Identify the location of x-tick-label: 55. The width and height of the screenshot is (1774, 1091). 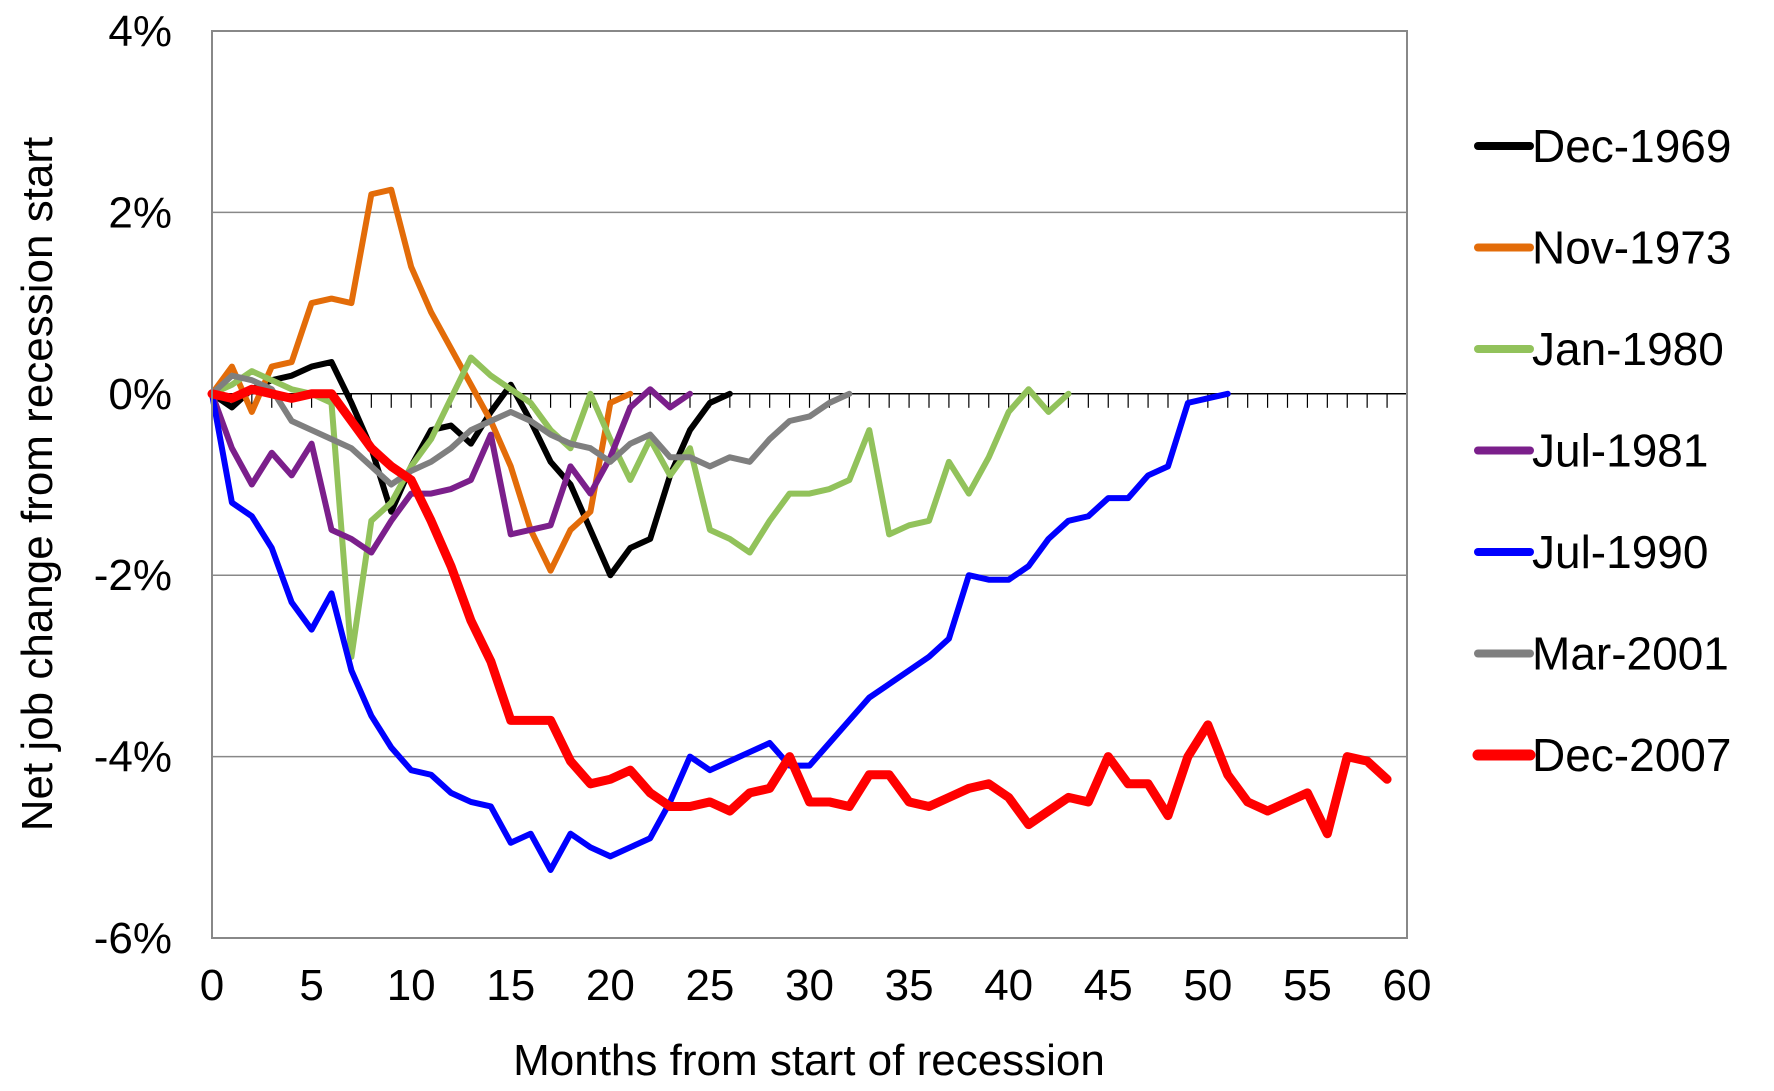
(1307, 985).